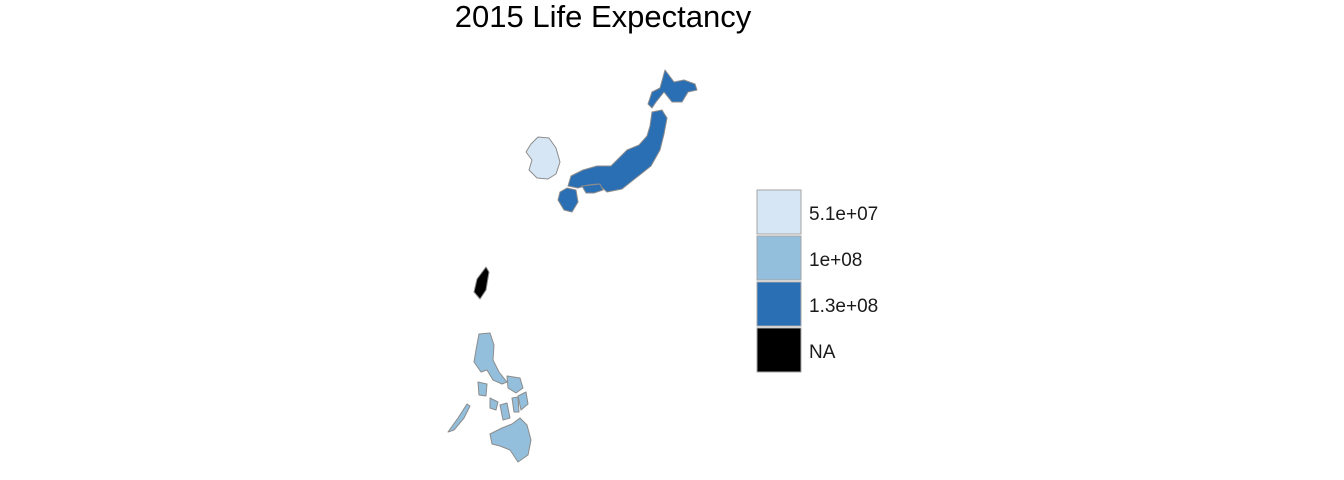 Image resolution: width=1344 pixels, height=480 pixels. I want to click on legend-entry: 5.1e+07, so click(817, 212).